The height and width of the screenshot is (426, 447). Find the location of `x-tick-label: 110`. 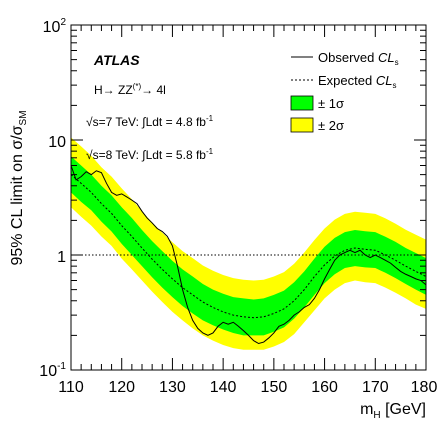

x-tick-label: 110 is located at coordinates (71, 387).